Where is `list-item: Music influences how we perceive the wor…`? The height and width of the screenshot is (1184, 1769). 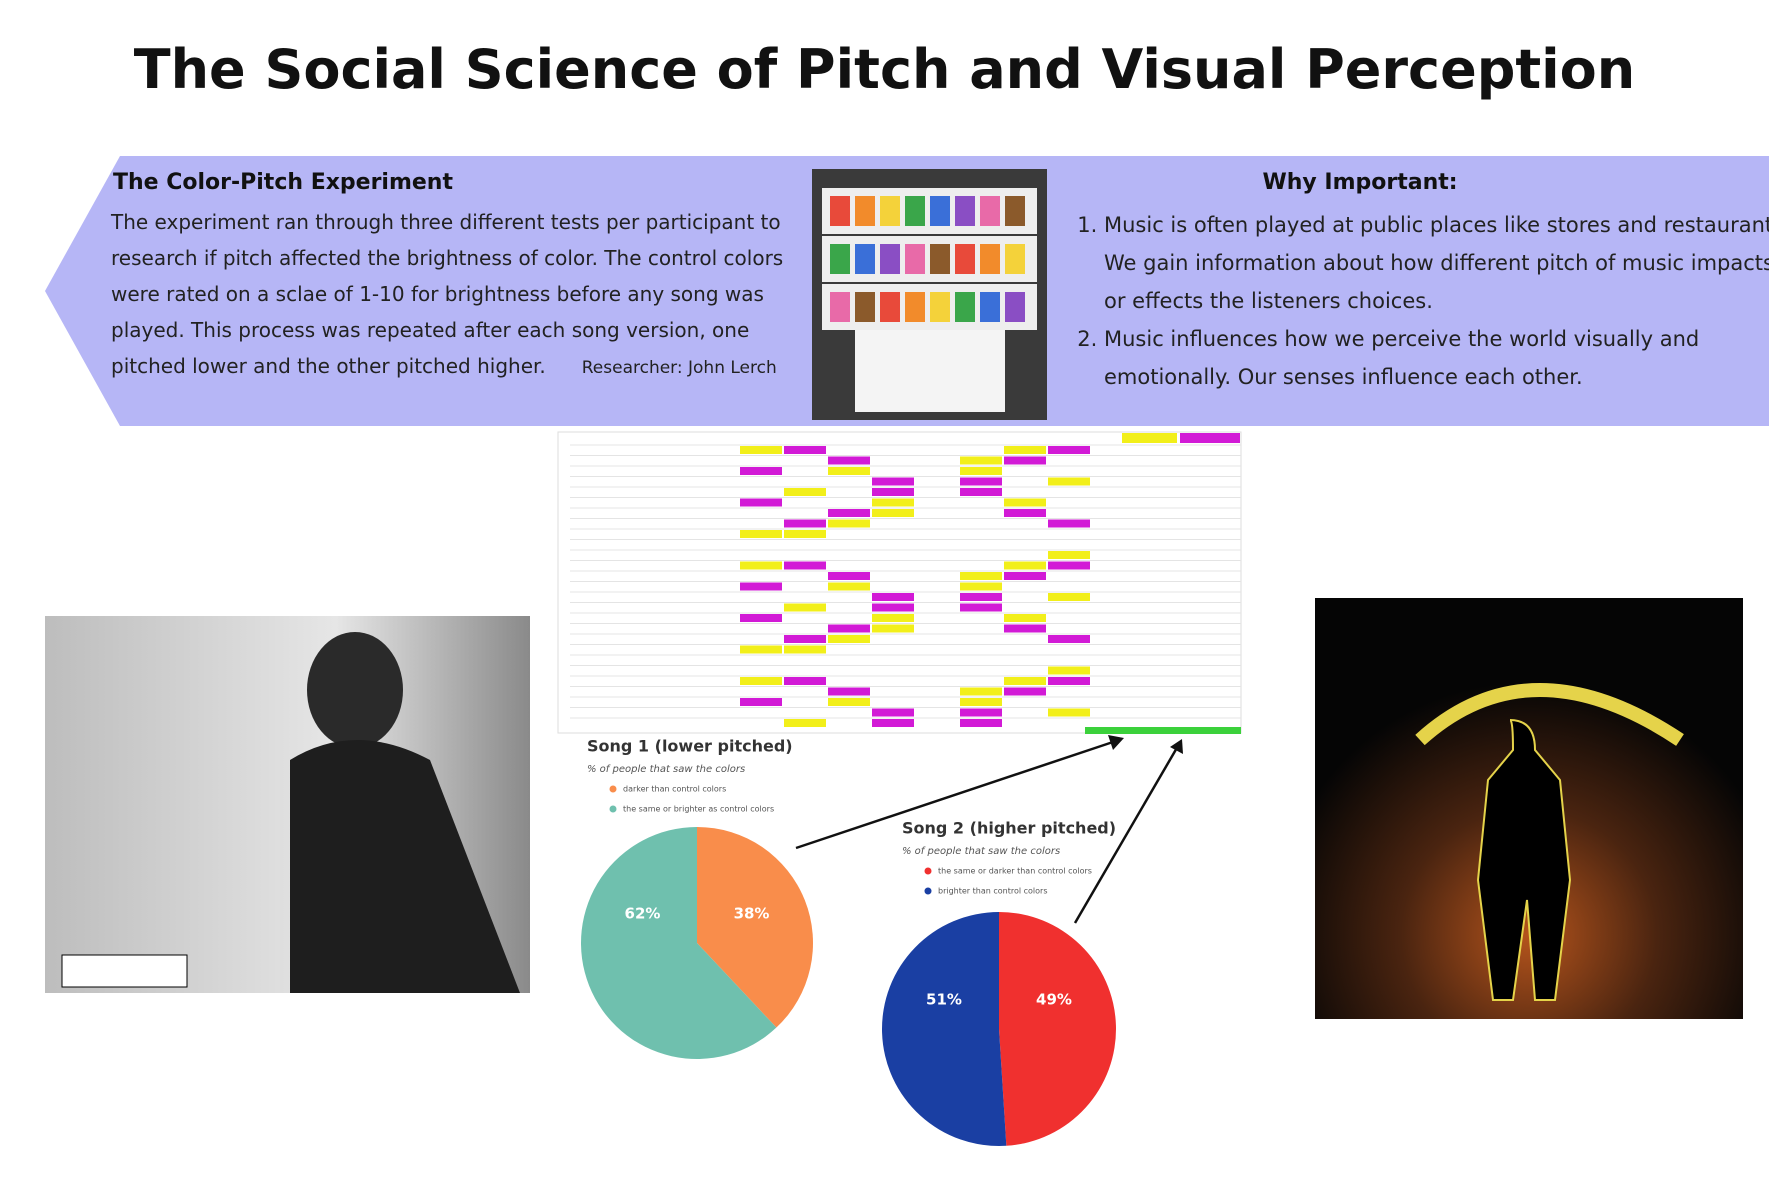 list-item: Music influences how we perceive the wor… is located at coordinates (1436, 358).